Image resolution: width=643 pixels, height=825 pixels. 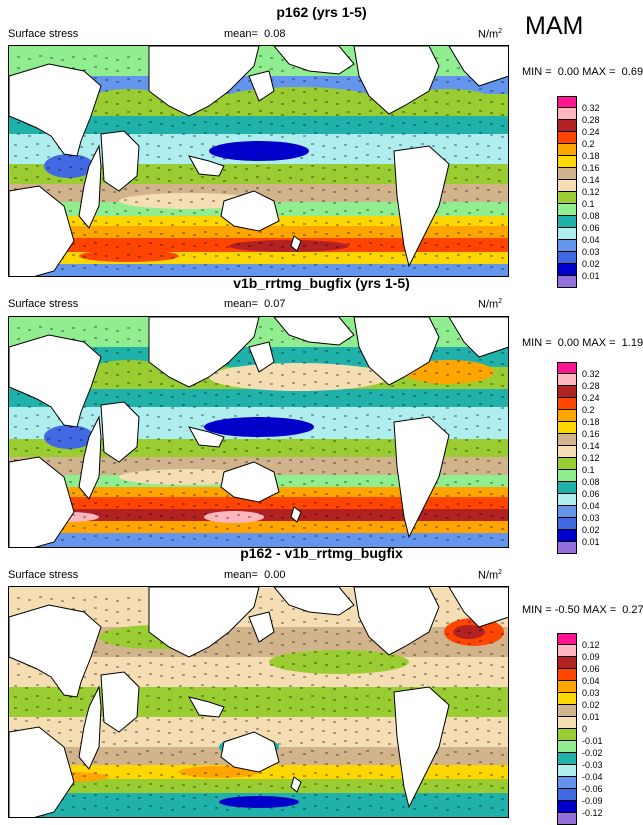 I want to click on panel-1-title: p162 (yrs 1-5), so click(x=321, y=12).